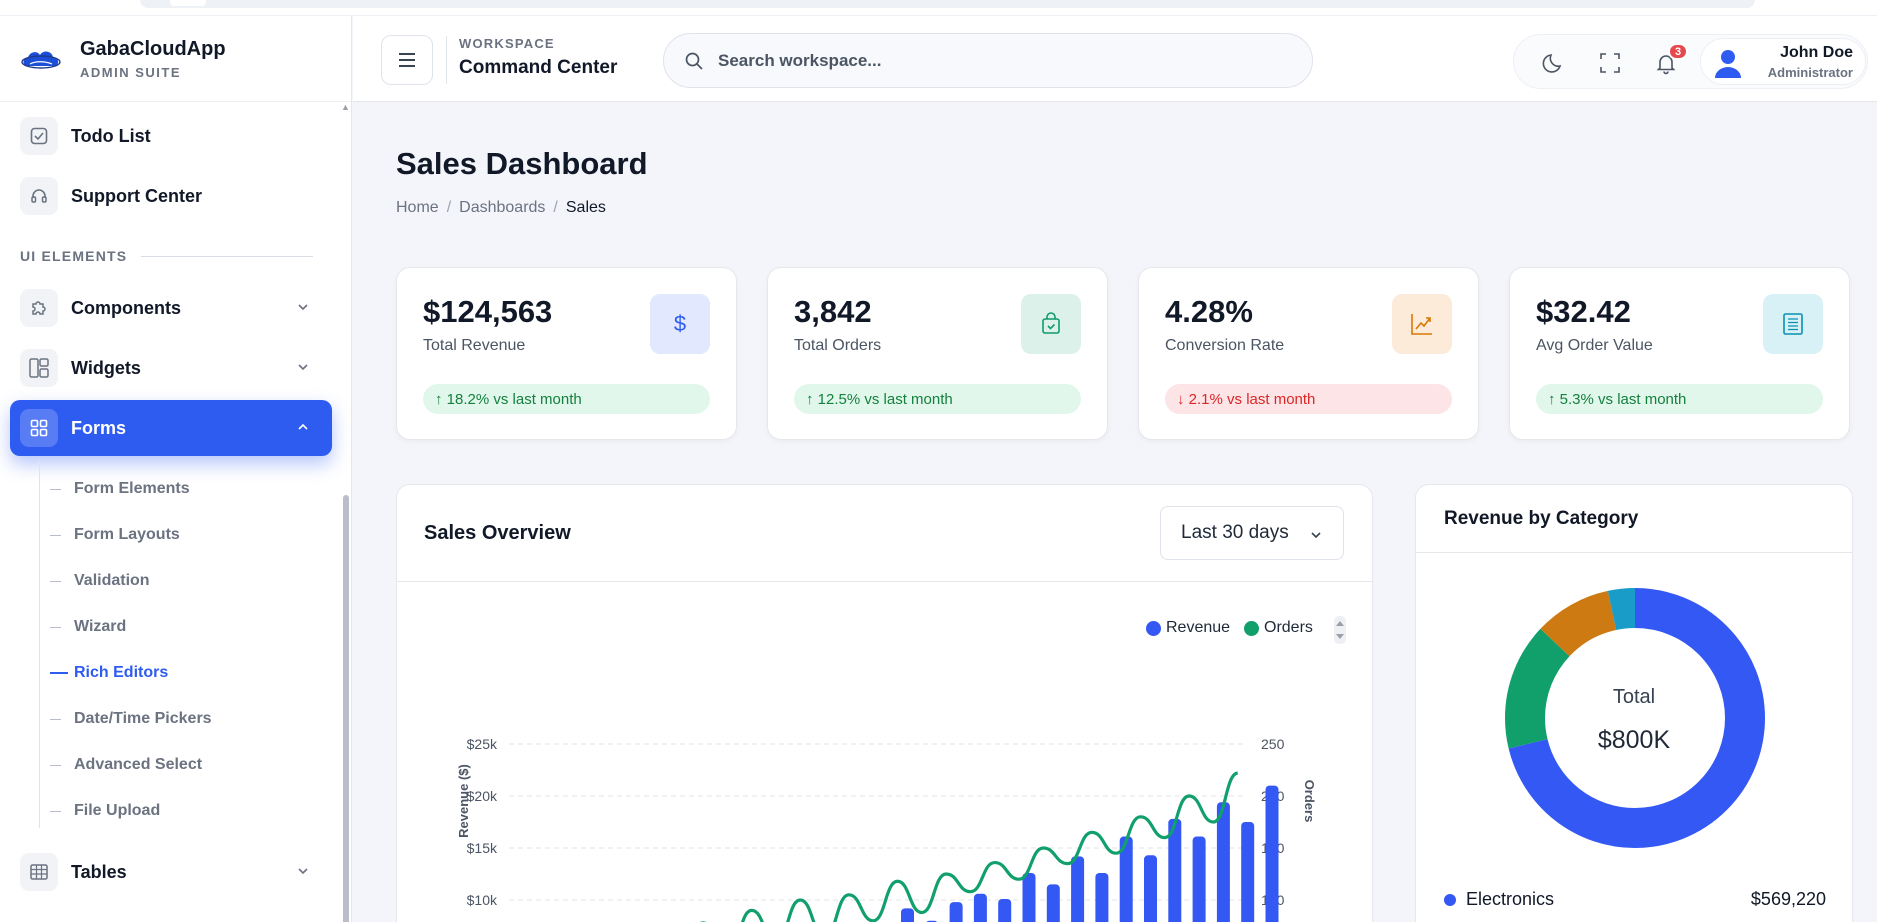 The image size is (1877, 922). Describe the element at coordinates (1510, 899) in the screenshot. I see `category-label: Electronics` at that location.